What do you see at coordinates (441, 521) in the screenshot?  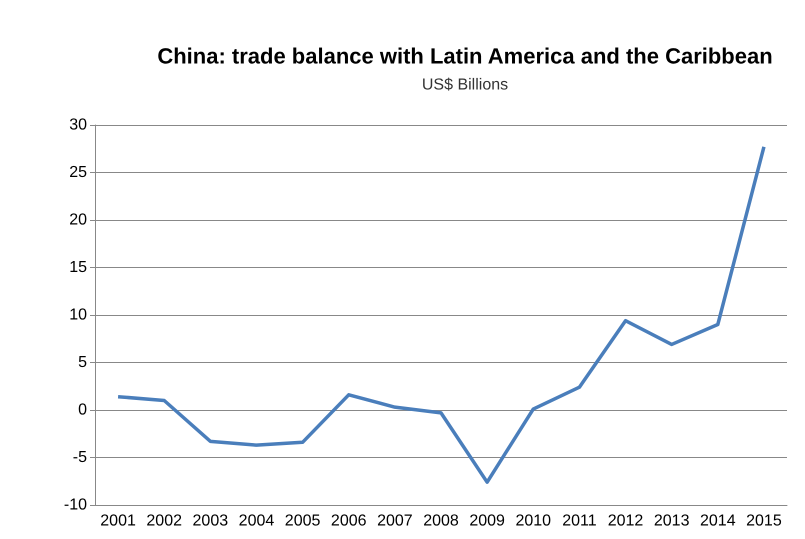 I see `x-tick-label: 2008` at bounding box center [441, 521].